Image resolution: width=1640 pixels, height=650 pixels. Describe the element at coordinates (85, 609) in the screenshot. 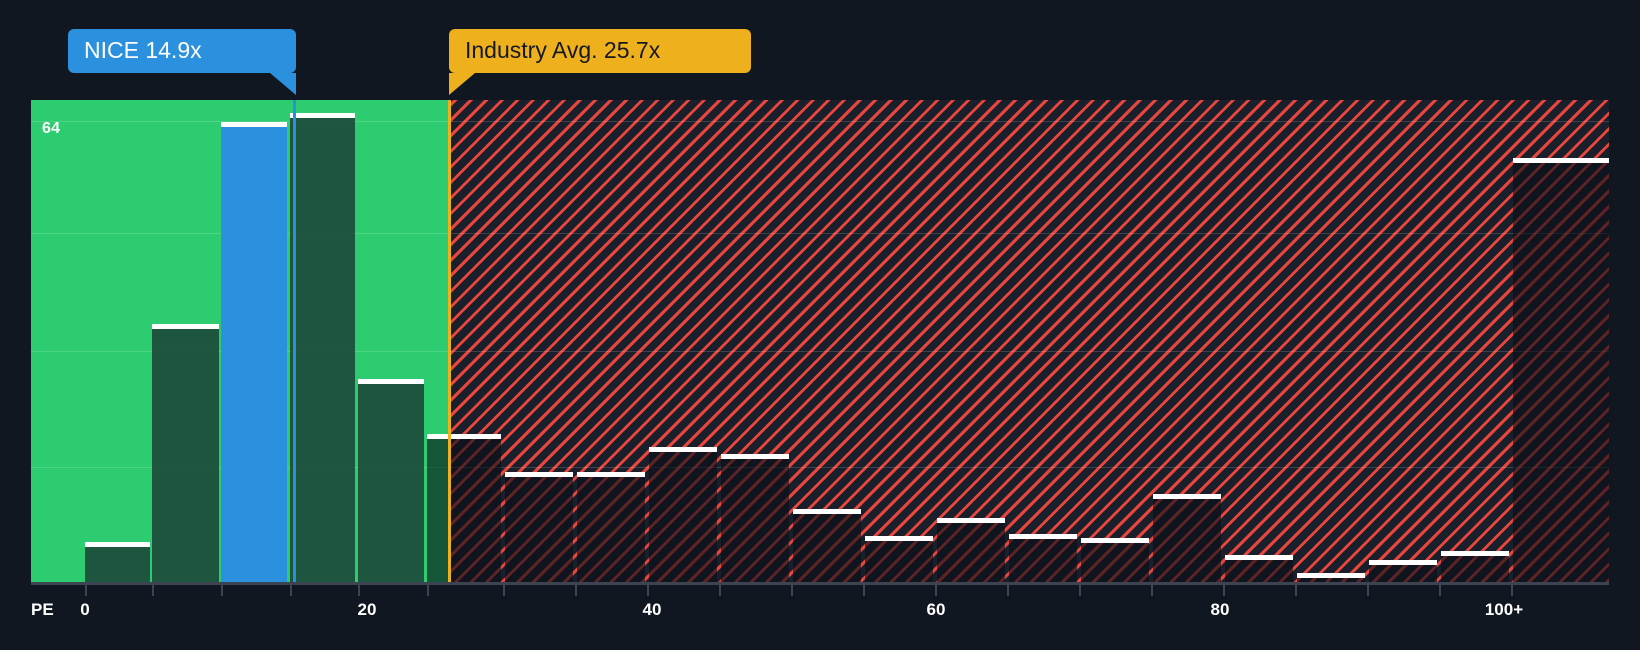

I see `x-tick-label-0: 0` at that location.